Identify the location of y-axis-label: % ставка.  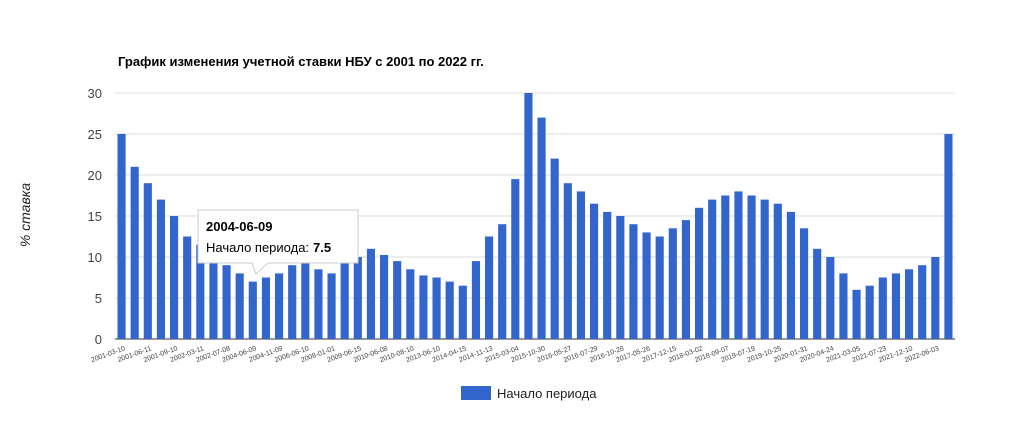
(25, 215).